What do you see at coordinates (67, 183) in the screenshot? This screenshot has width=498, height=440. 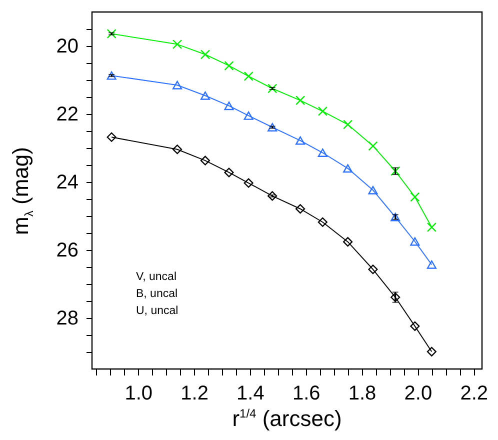 I see `y-tick-label: 24` at bounding box center [67, 183].